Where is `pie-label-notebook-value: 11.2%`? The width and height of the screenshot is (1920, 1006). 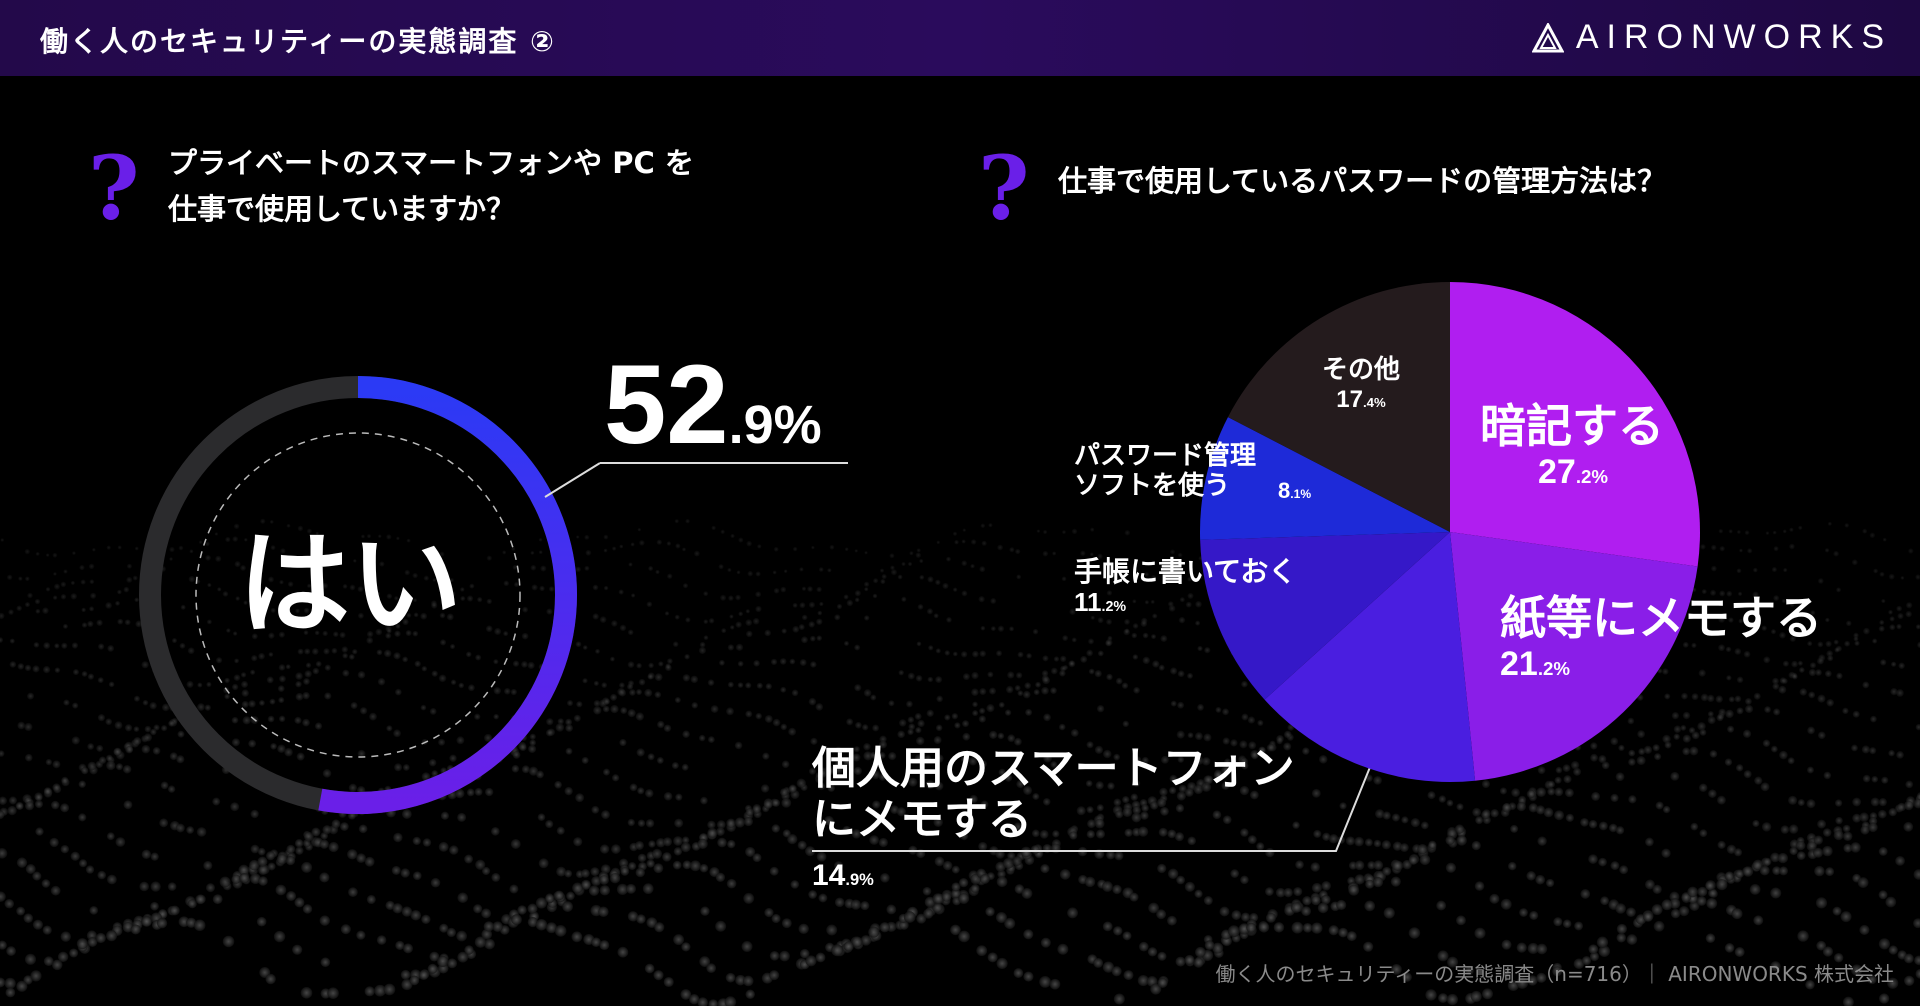
pie-label-notebook-value: 11.2% is located at coordinates (1185, 602).